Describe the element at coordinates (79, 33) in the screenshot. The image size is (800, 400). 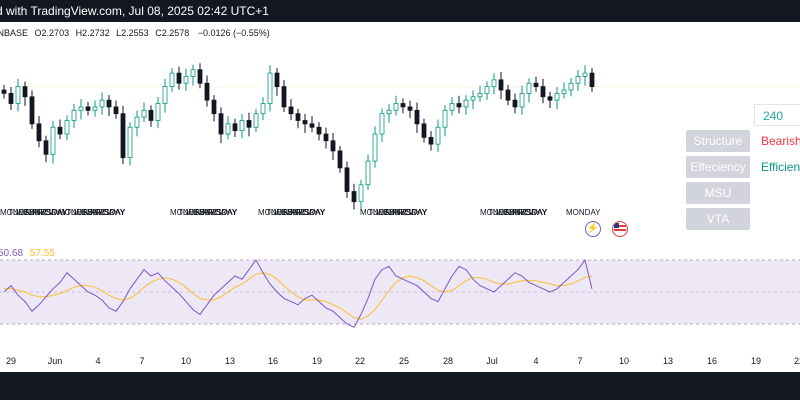
I see `high-label: H` at that location.